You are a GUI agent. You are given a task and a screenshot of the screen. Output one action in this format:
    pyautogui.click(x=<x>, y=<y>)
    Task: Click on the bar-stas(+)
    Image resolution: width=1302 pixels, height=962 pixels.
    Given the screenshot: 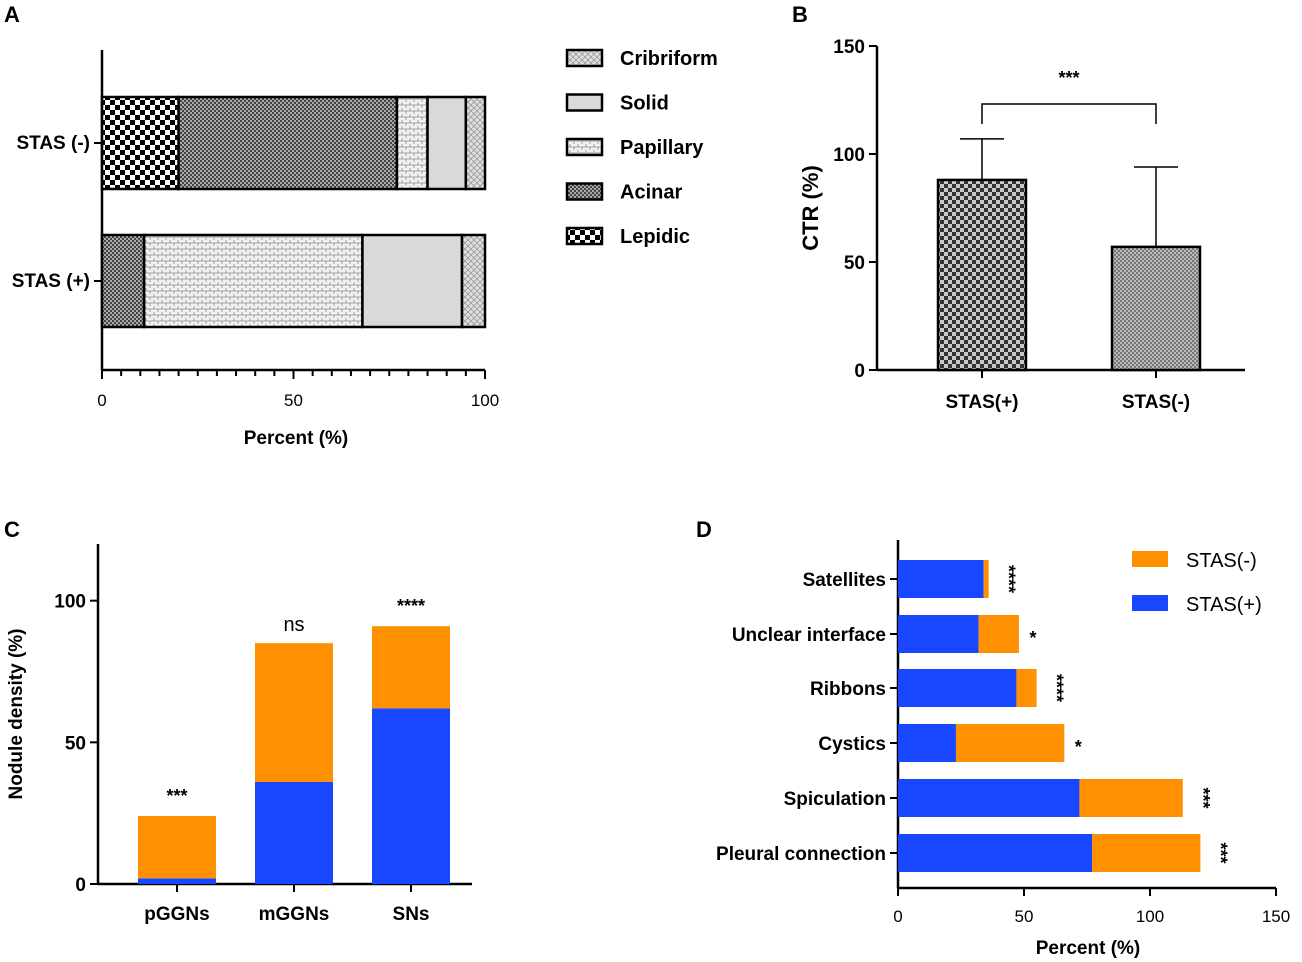 What is the action you would take?
    pyautogui.click(x=982, y=275)
    